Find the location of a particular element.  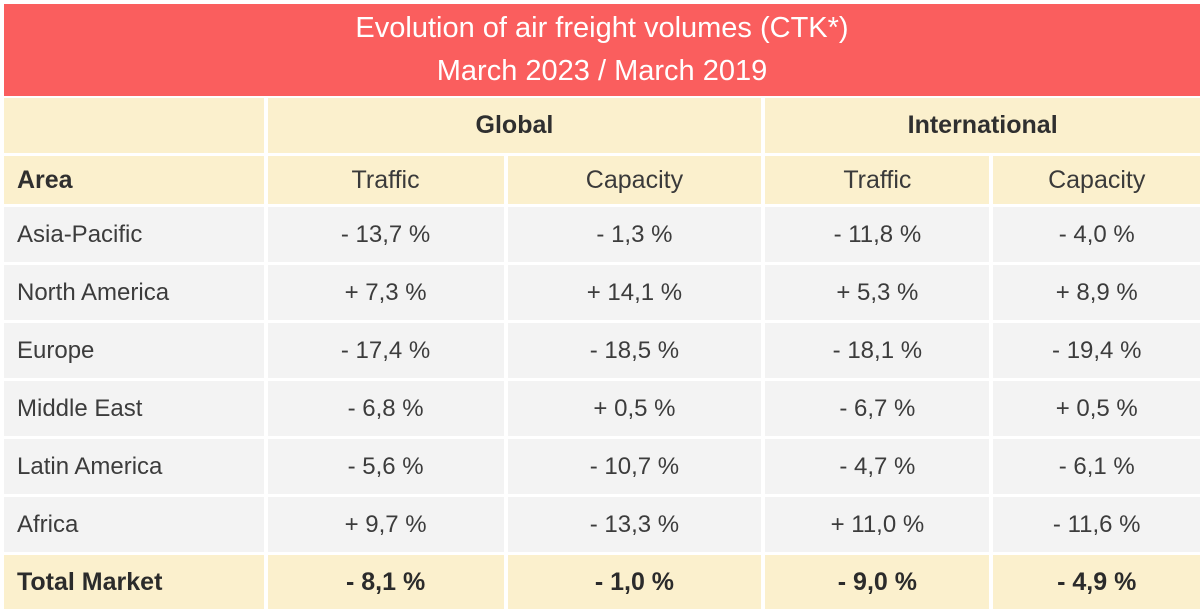

page-title-line1: Evolution of air freight volumes (CTK*) is located at coordinates (602, 27).